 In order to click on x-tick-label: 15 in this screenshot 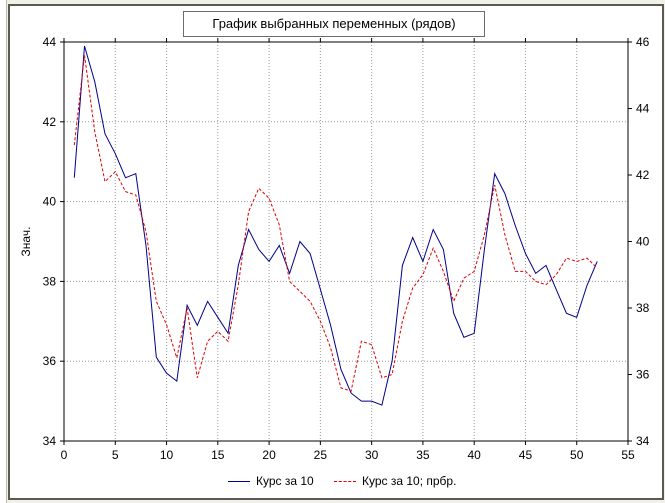, I will do `click(218, 455)`.